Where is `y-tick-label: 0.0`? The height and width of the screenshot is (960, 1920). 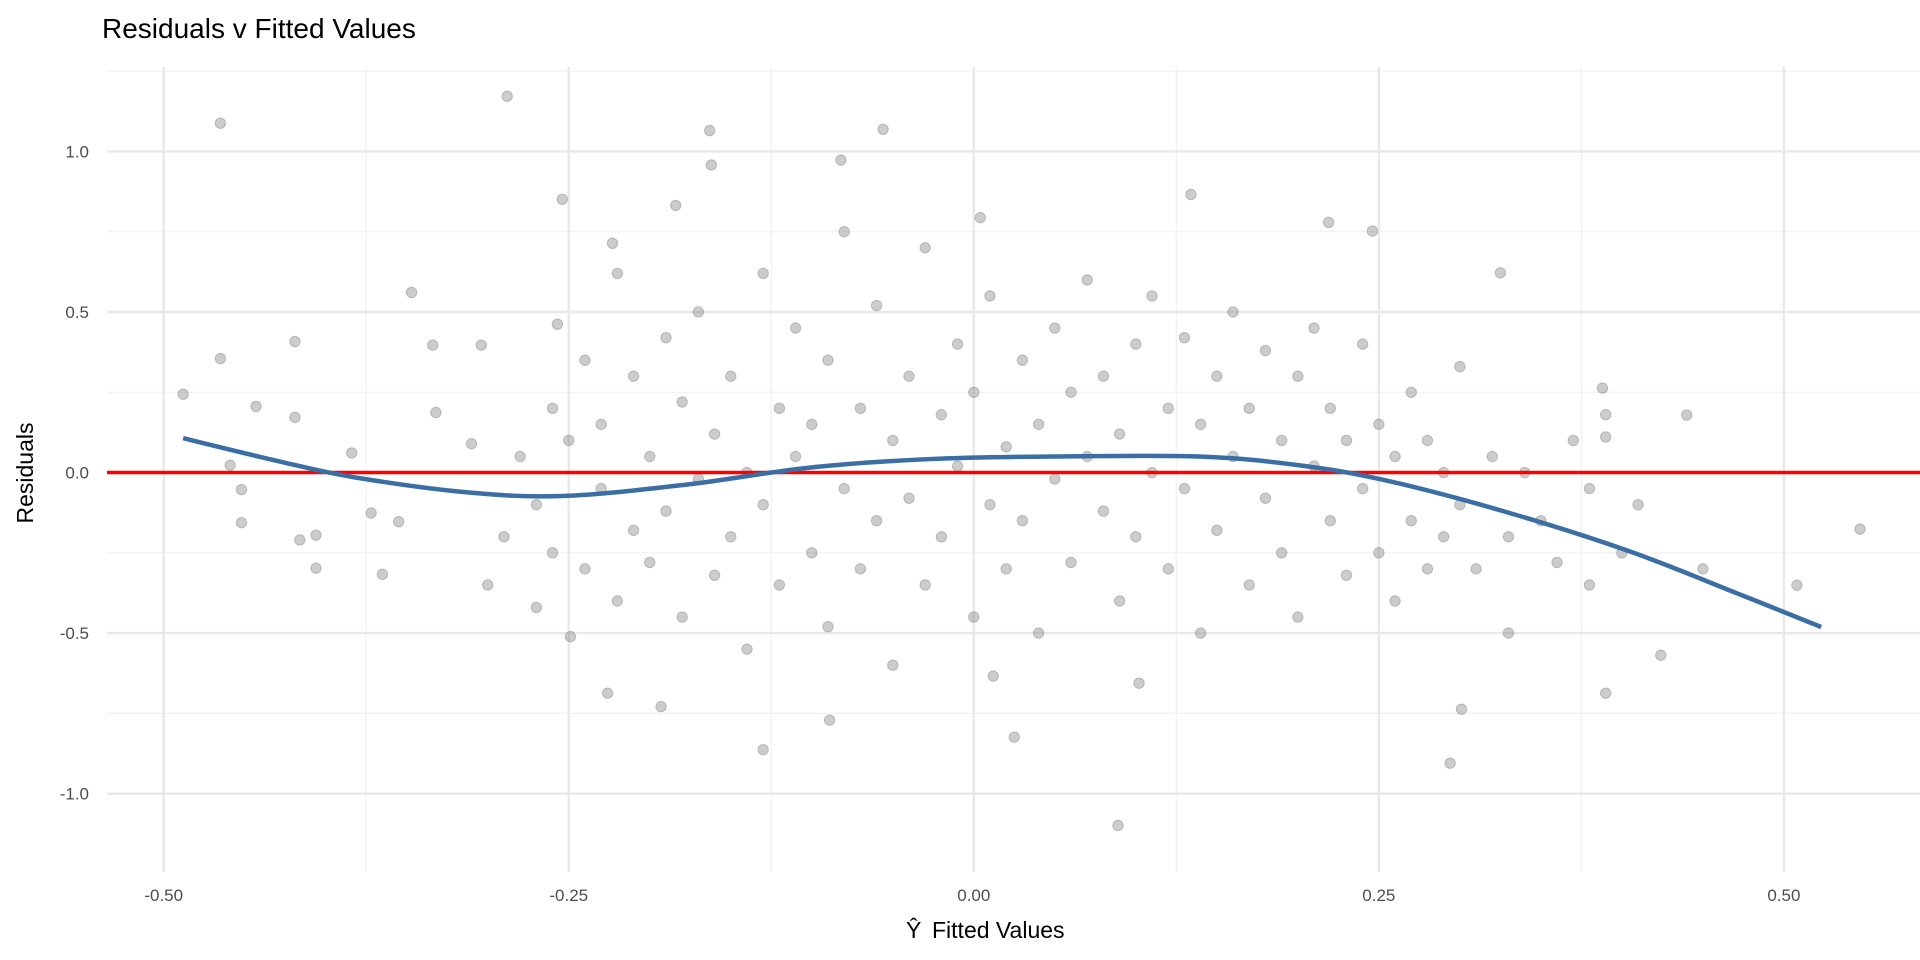
y-tick-label: 0.0 is located at coordinates (77, 473).